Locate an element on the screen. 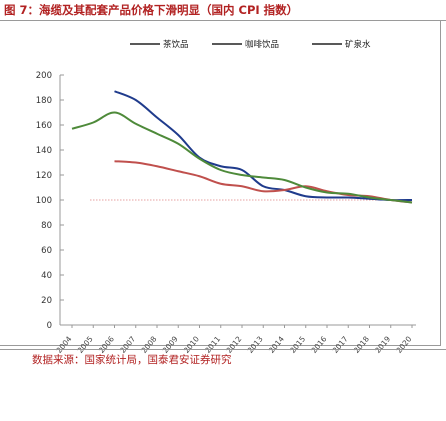 This screenshot has height=421, width=446. x-tick-label: 2020 is located at coordinates (403, 344).